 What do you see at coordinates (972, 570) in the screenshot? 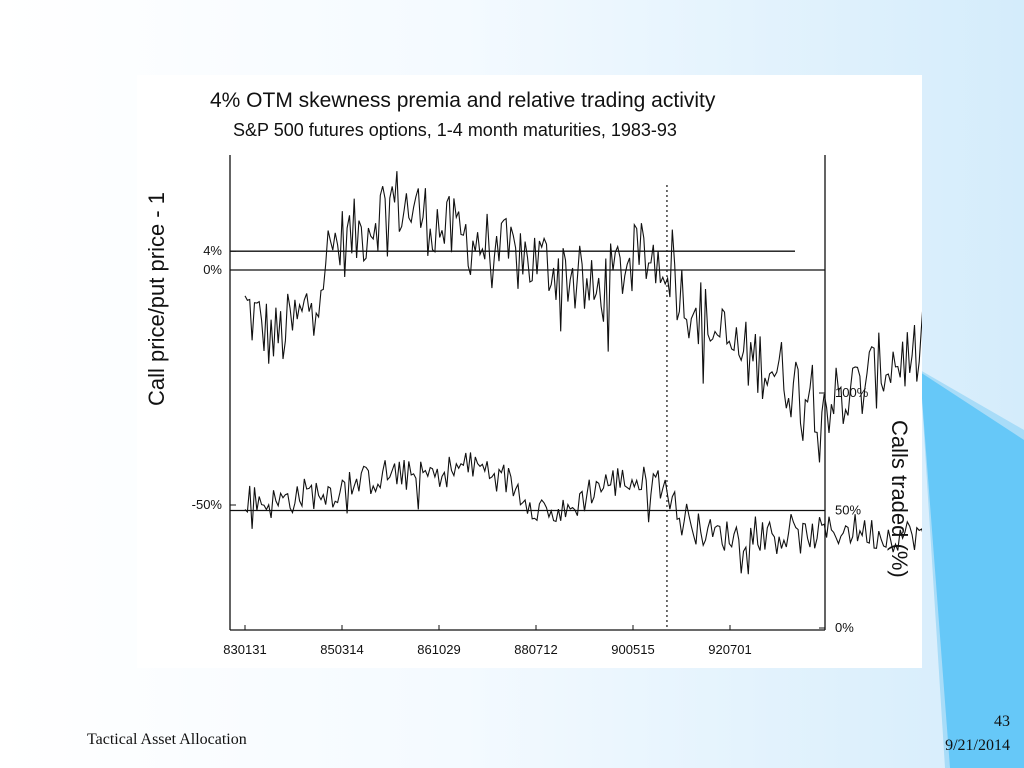
I see `accent-wedge` at bounding box center [972, 570].